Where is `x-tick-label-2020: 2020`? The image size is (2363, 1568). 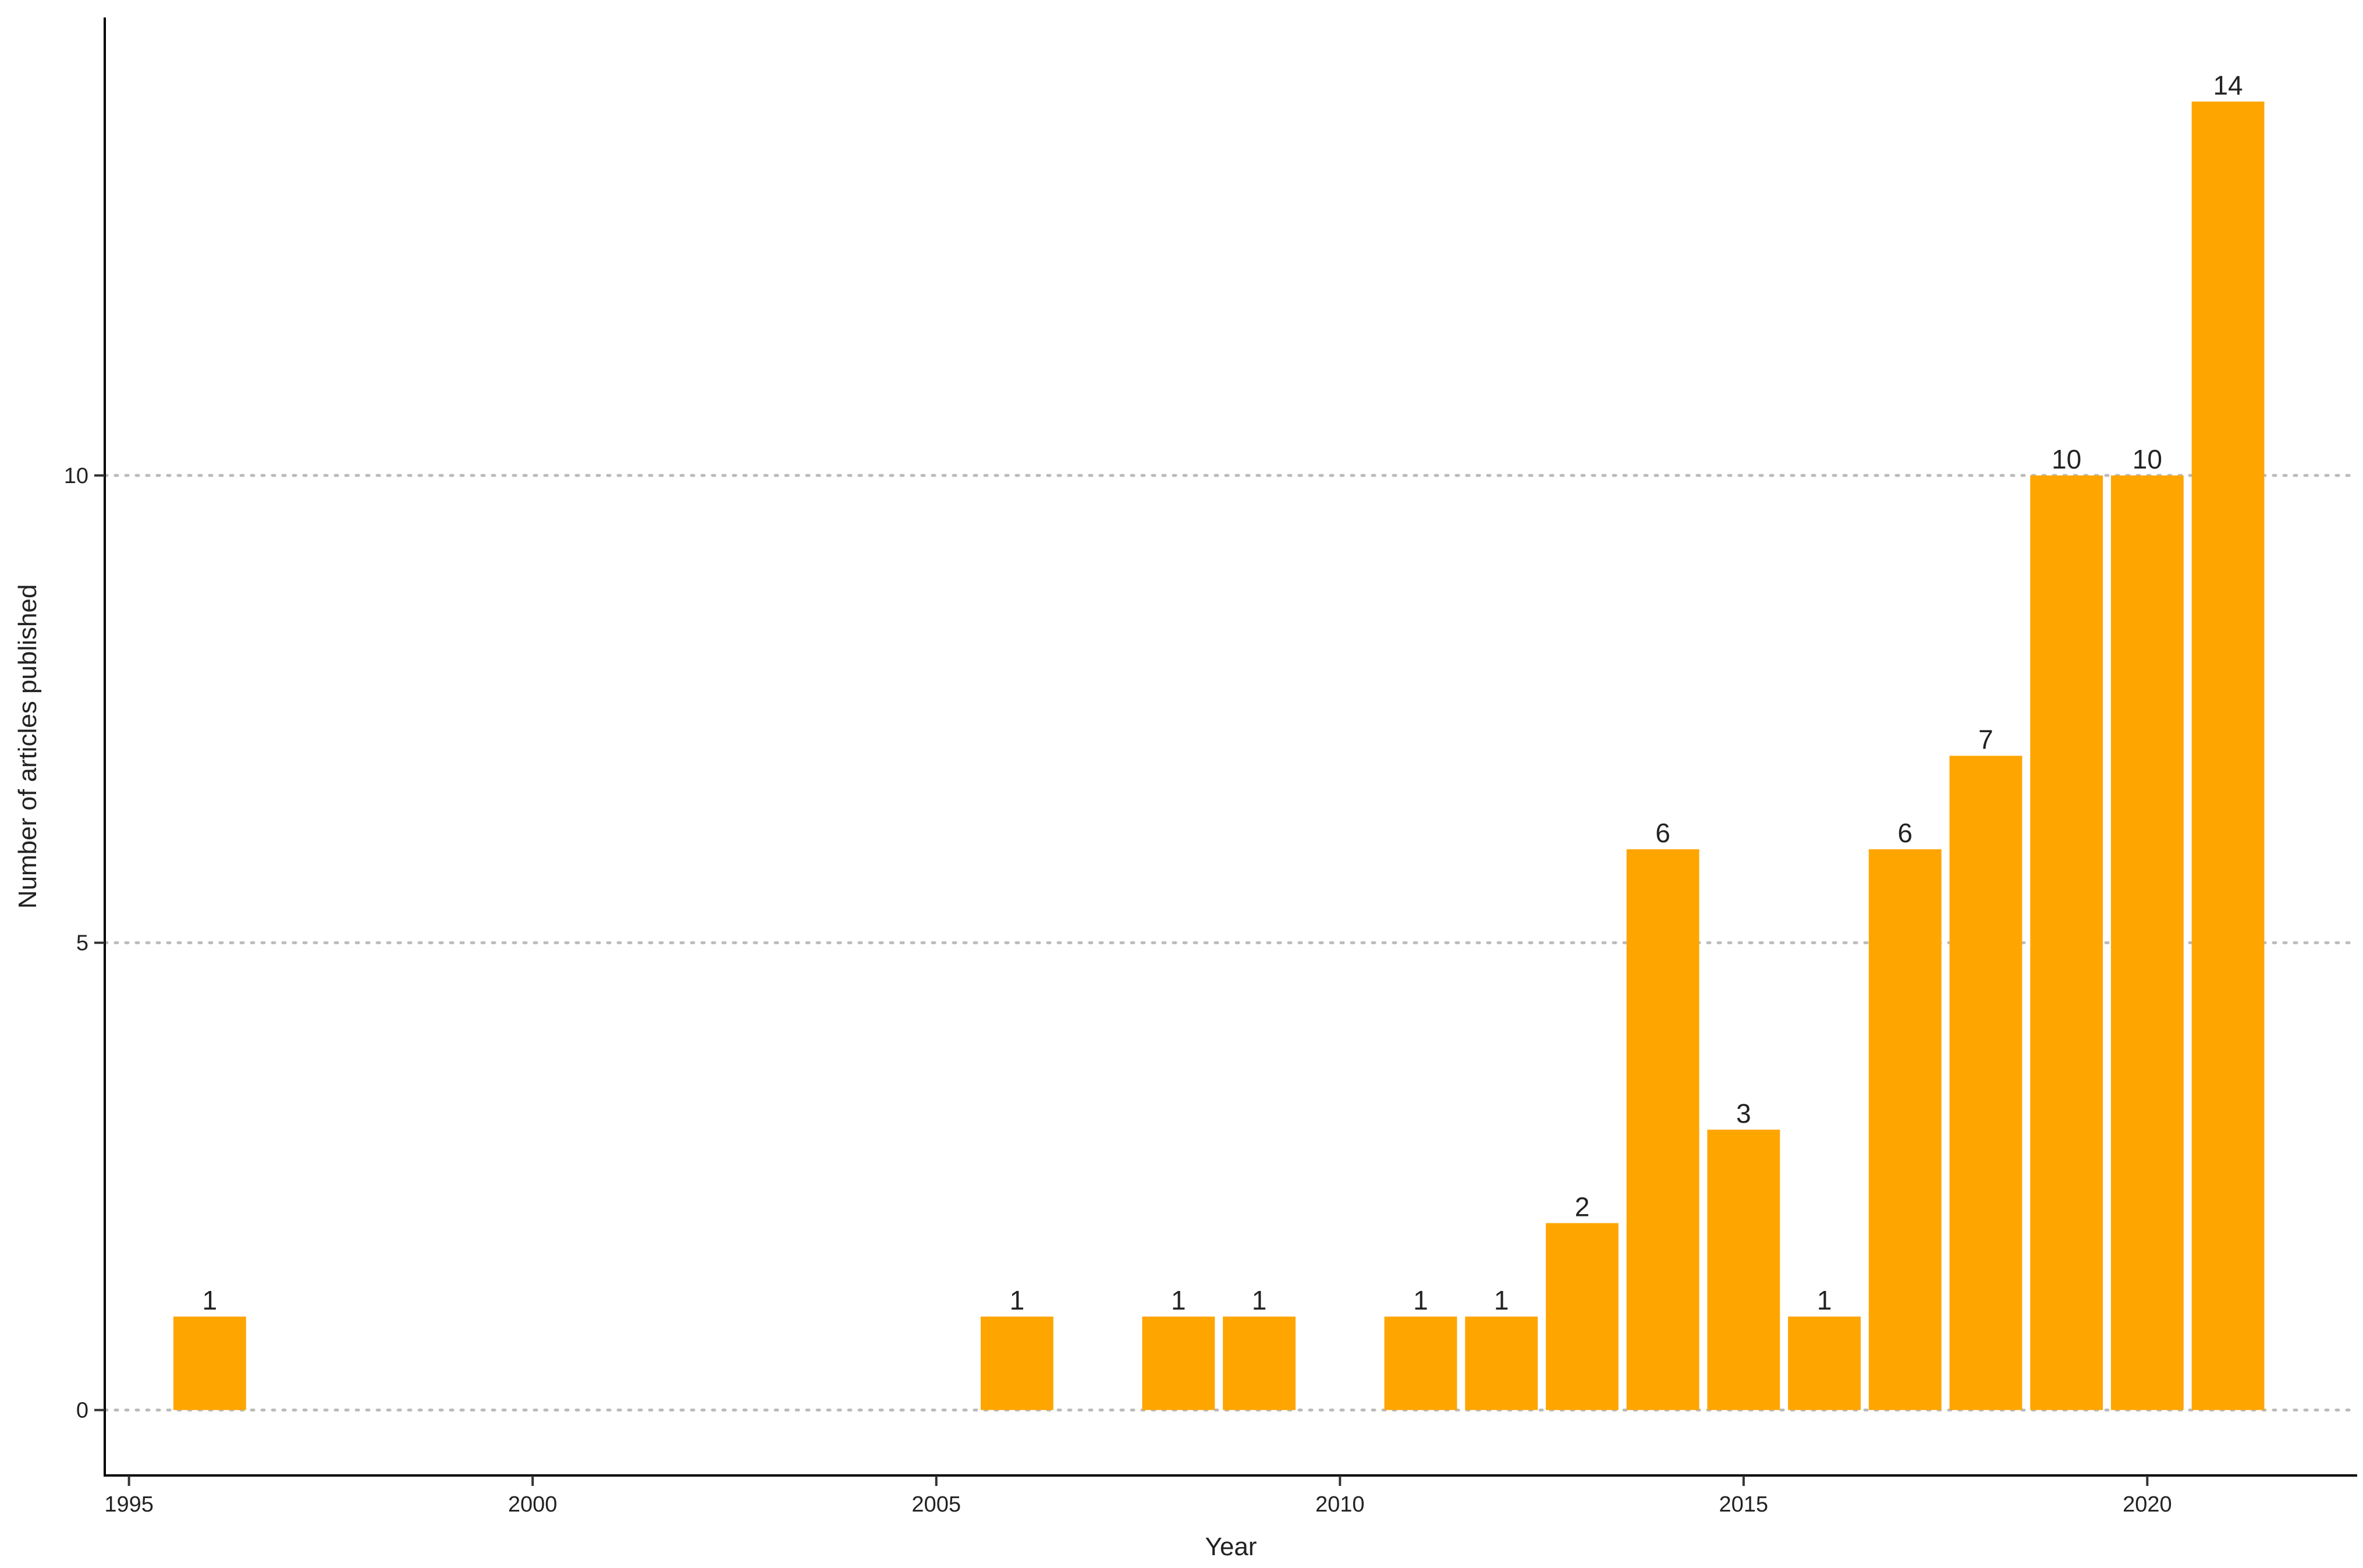 x-tick-label-2020: 2020 is located at coordinates (2147, 1504).